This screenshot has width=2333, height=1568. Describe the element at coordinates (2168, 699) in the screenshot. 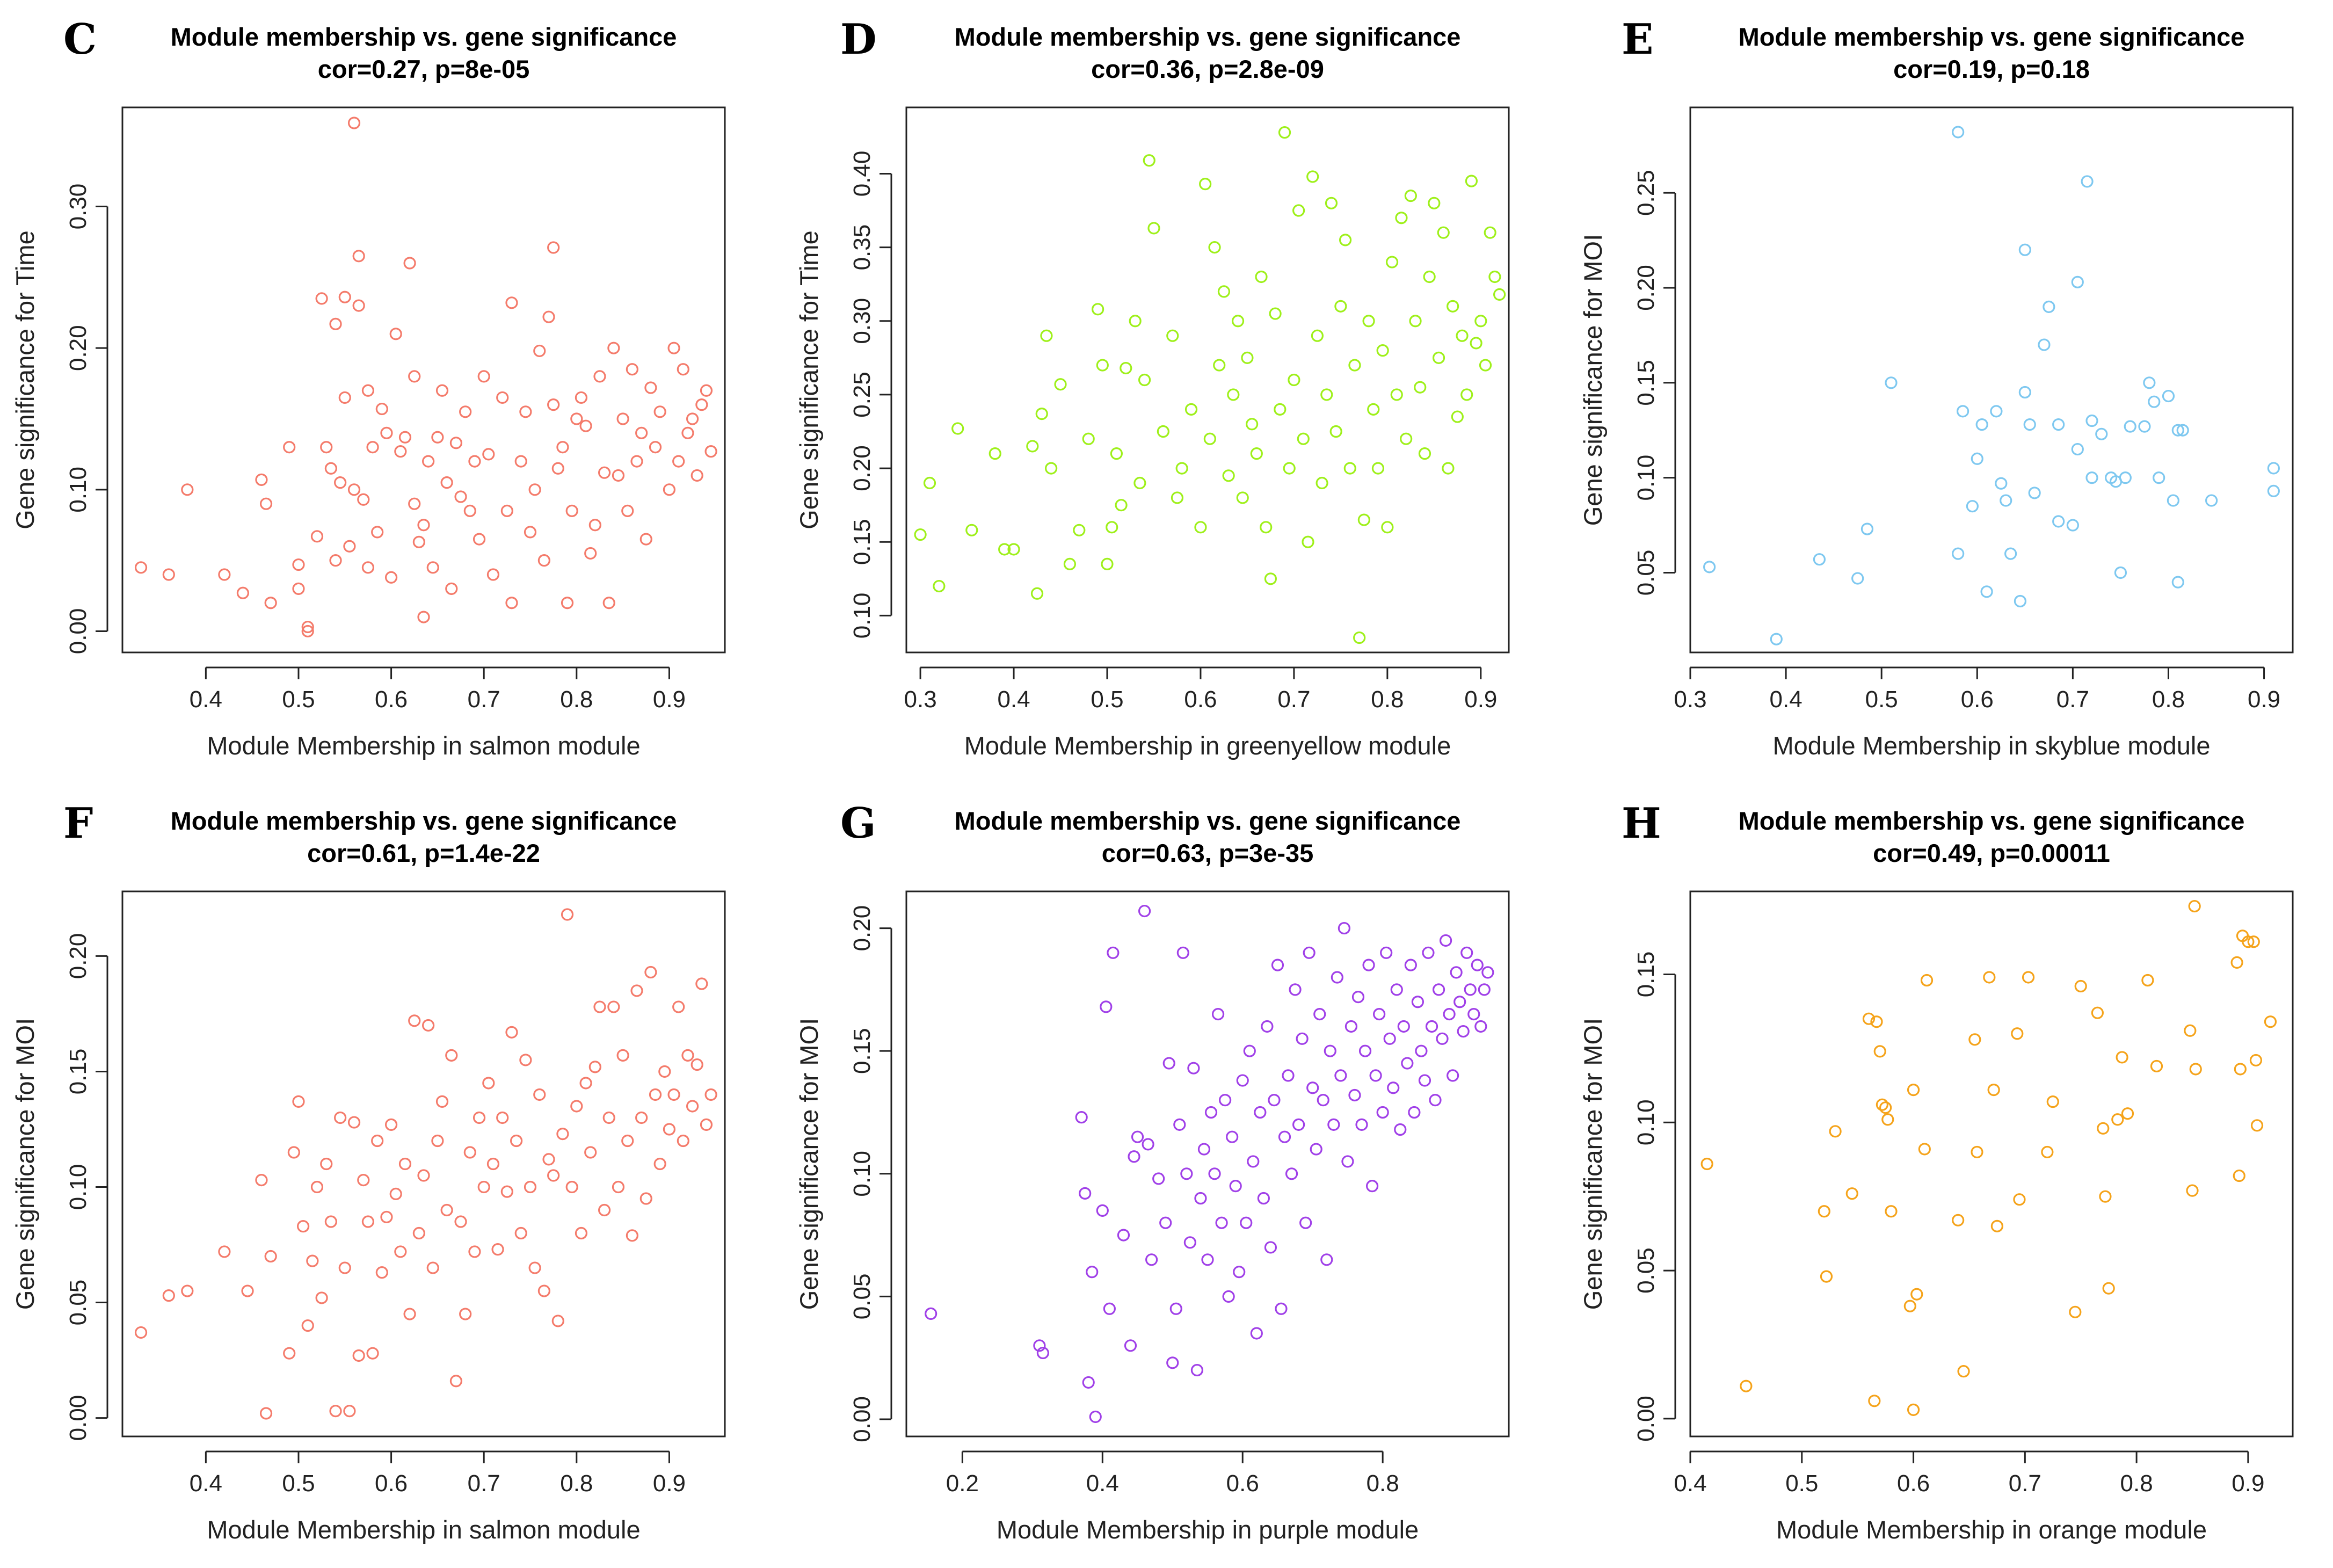

I see `x-tick-label: 0.8` at that location.